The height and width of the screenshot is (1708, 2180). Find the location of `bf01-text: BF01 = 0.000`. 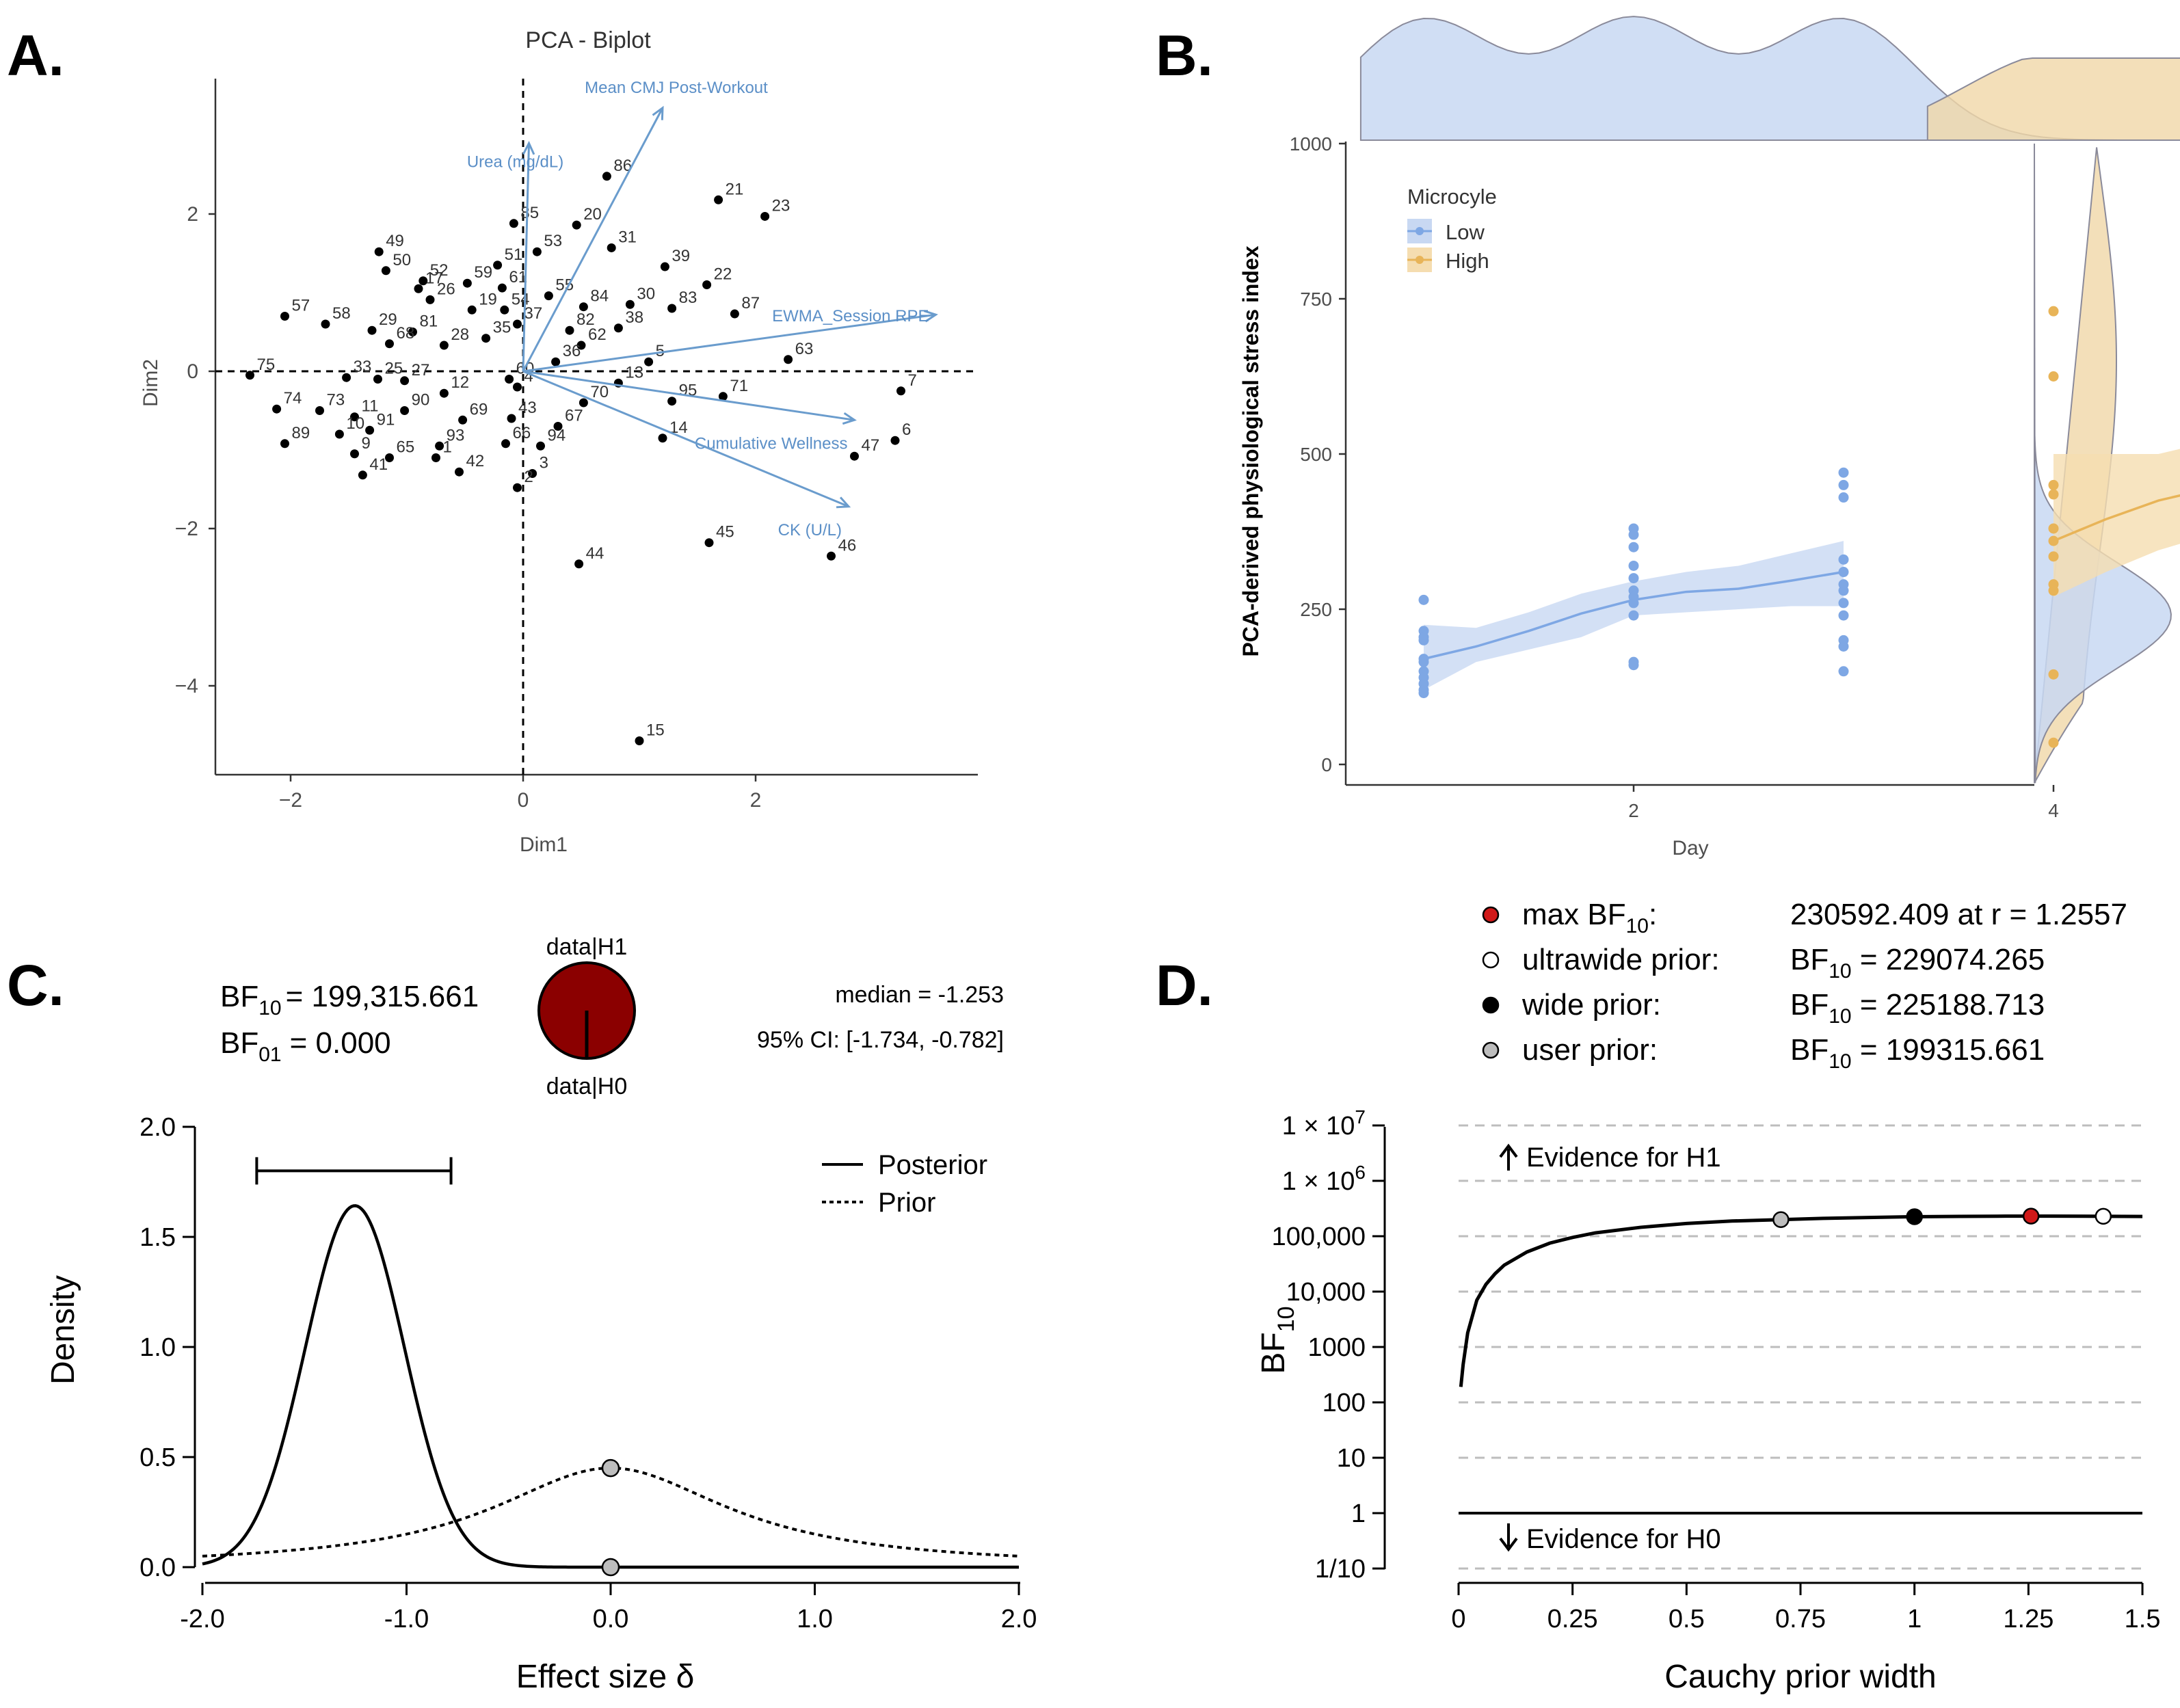

bf01-text: BF01 = 0.000 is located at coordinates (305, 1046).